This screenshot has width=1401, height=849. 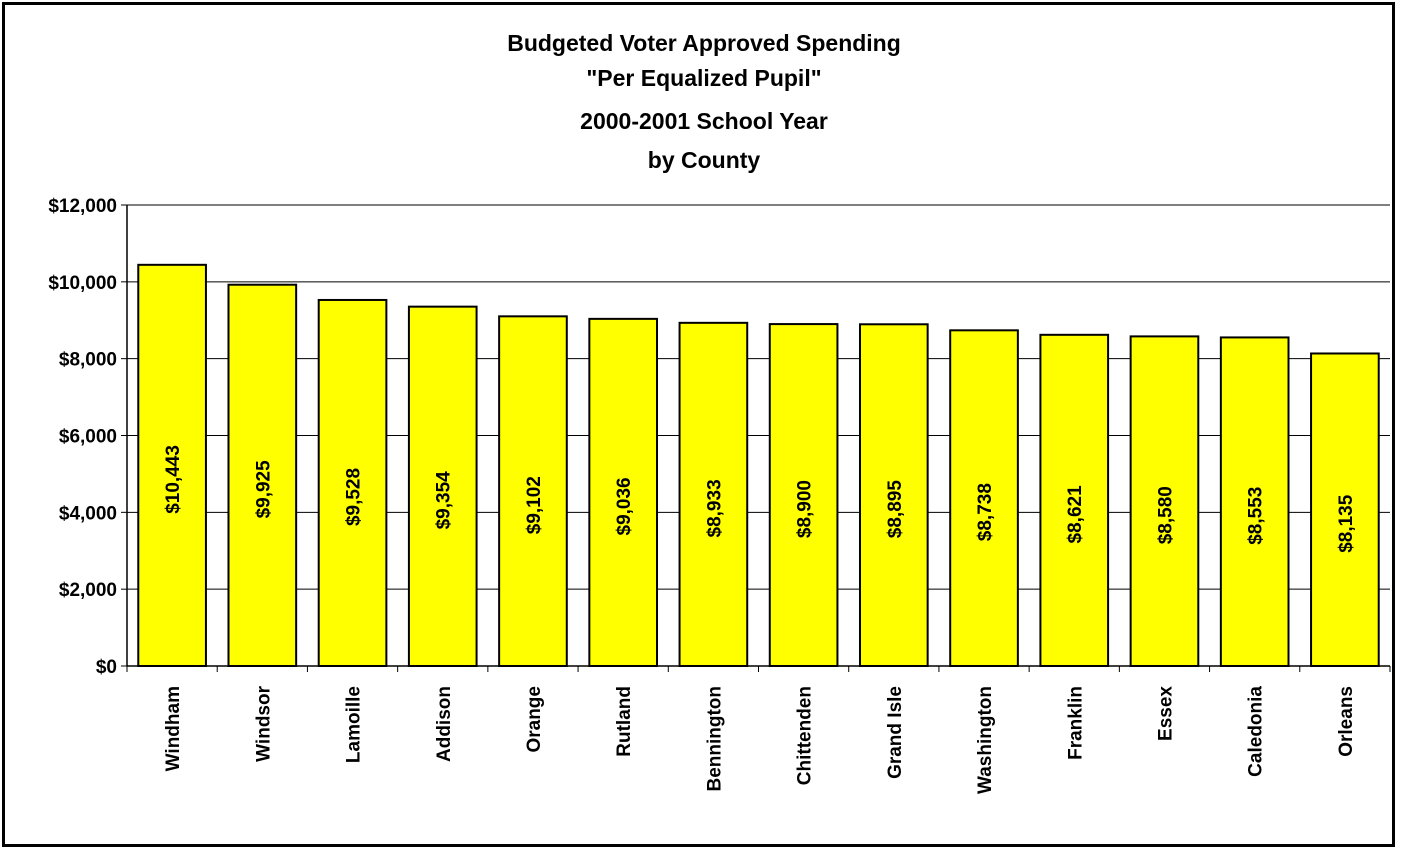 I want to click on x-tick-label: Lamoille, so click(x=354, y=724).